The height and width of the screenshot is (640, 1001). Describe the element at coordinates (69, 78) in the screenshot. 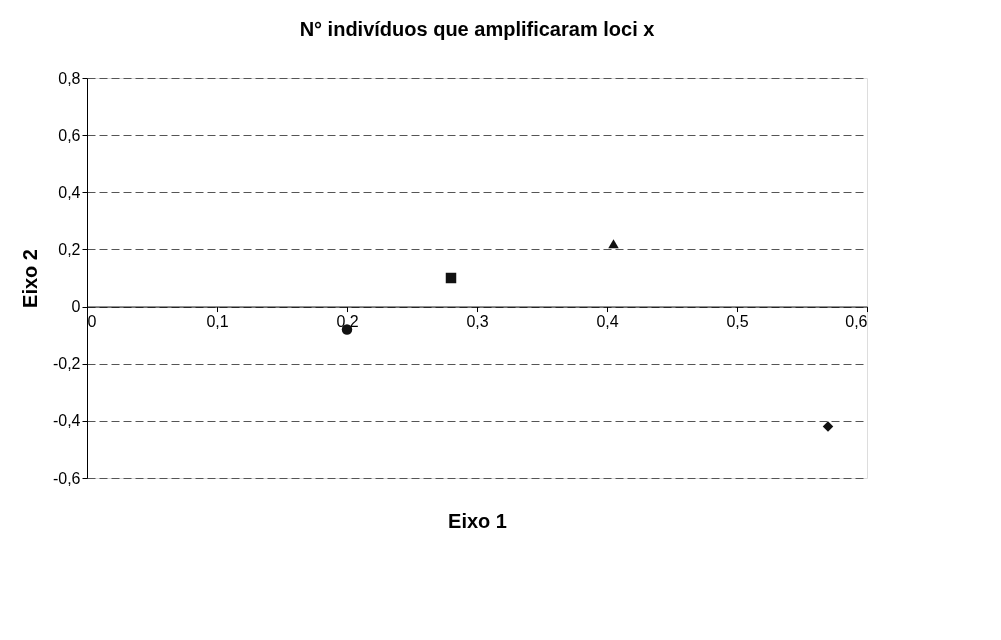

I see `y-tick-label: 0,8` at that location.